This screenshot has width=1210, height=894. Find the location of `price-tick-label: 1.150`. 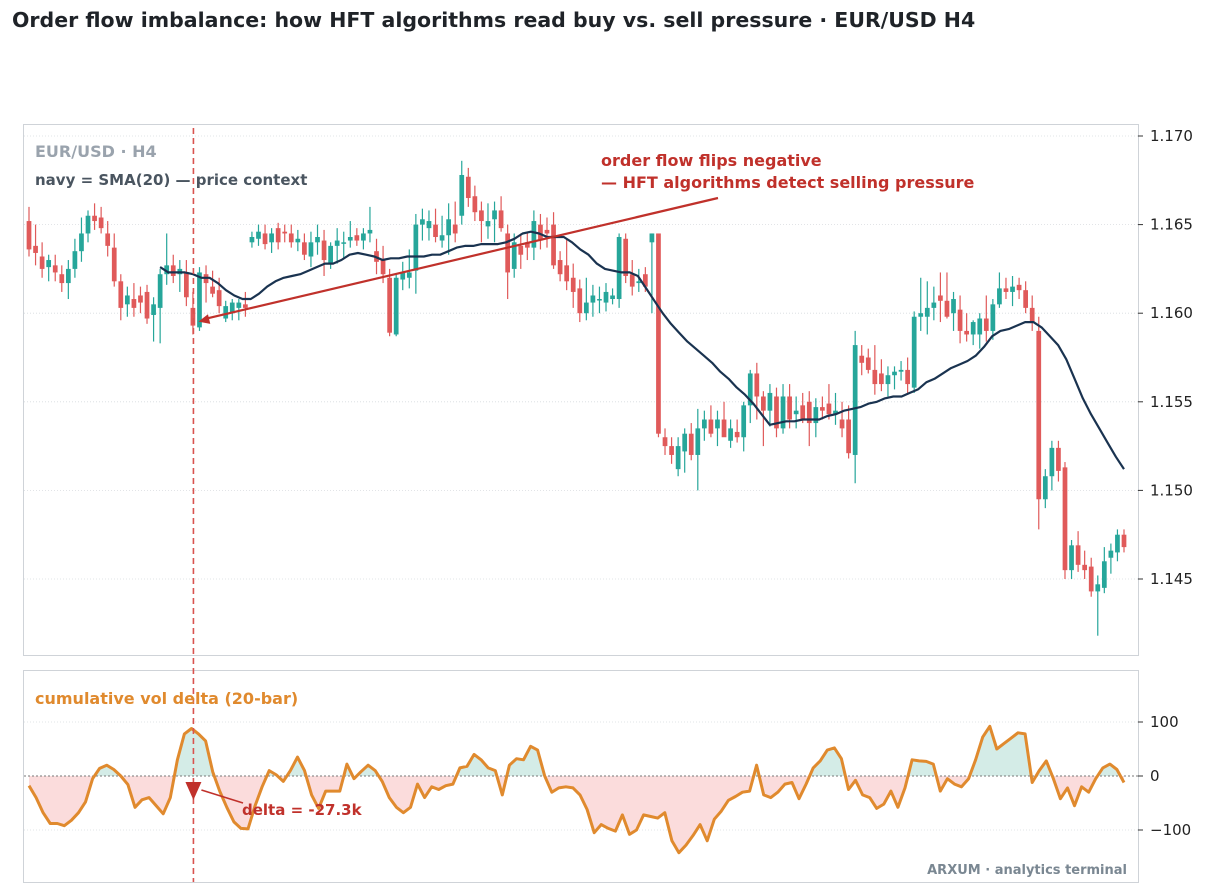

price-tick-label: 1.150 is located at coordinates (1171, 490).